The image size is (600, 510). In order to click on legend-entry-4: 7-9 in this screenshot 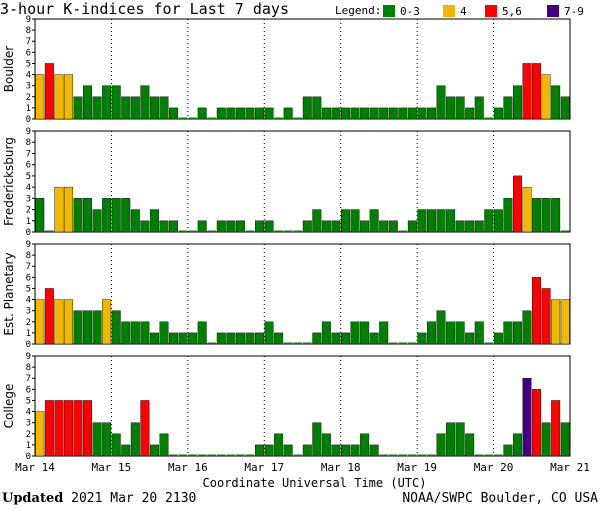, I will do `click(574, 11)`.